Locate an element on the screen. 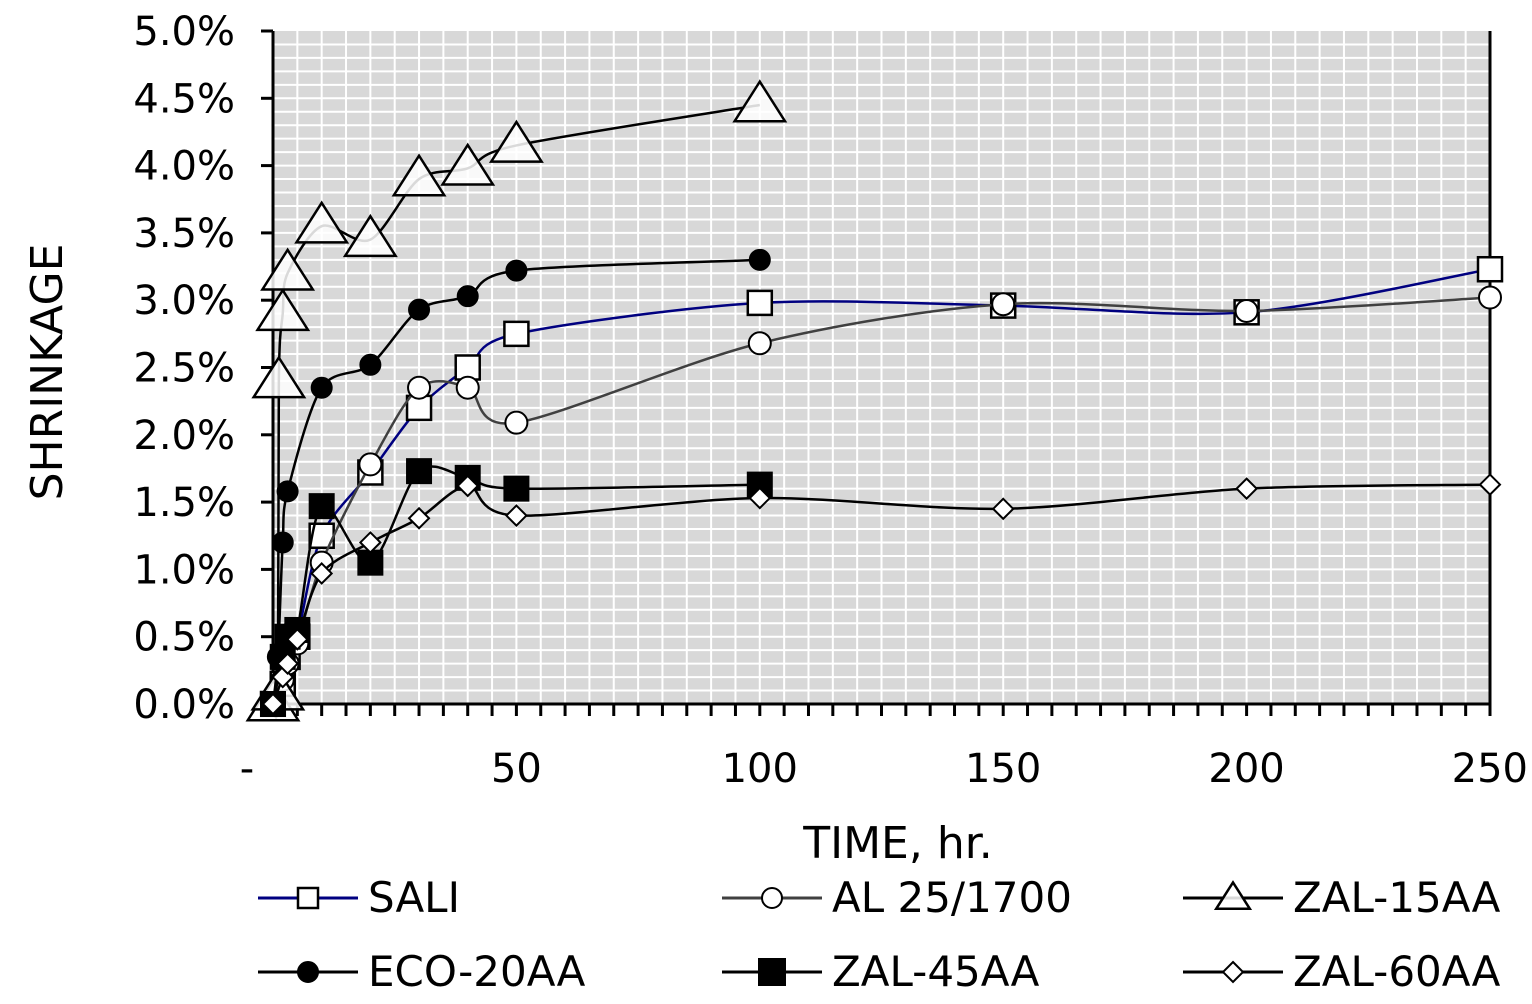 Image resolution: width=1532 pixels, height=1004 pixels. legend-label: ZAL-45AA is located at coordinates (936, 971).